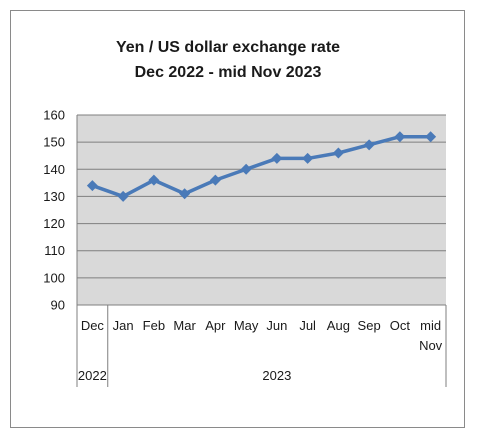 The image size is (480, 441). What do you see at coordinates (431, 345) in the screenshot?
I see `x-tick-label: Nov` at bounding box center [431, 345].